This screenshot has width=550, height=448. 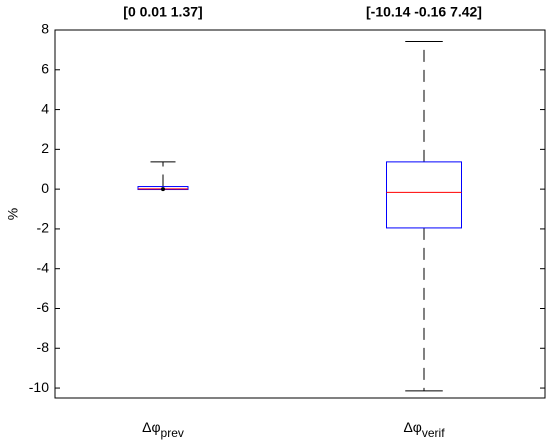 I want to click on category-subscript: verif, so click(x=433, y=433).